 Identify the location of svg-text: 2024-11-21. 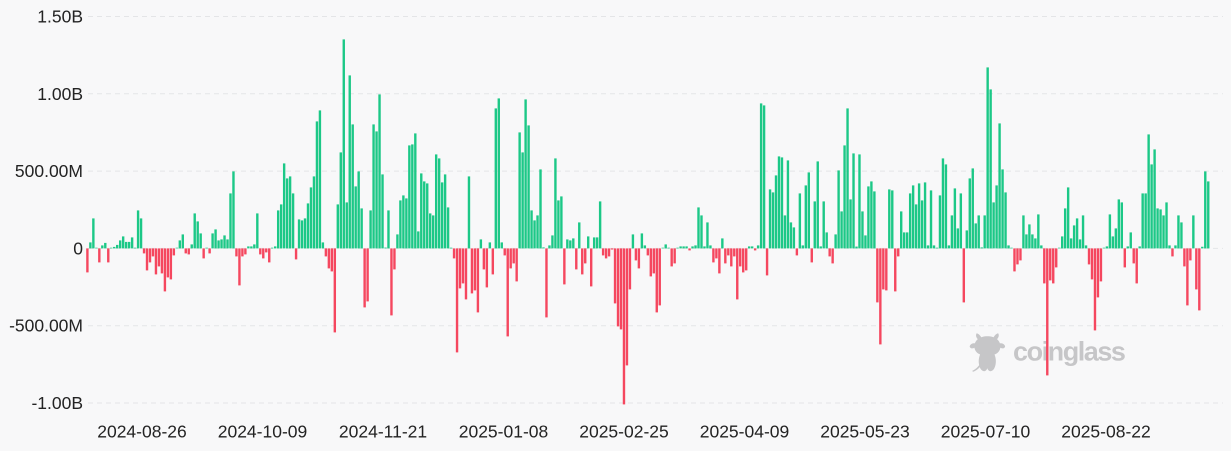
(383, 432).